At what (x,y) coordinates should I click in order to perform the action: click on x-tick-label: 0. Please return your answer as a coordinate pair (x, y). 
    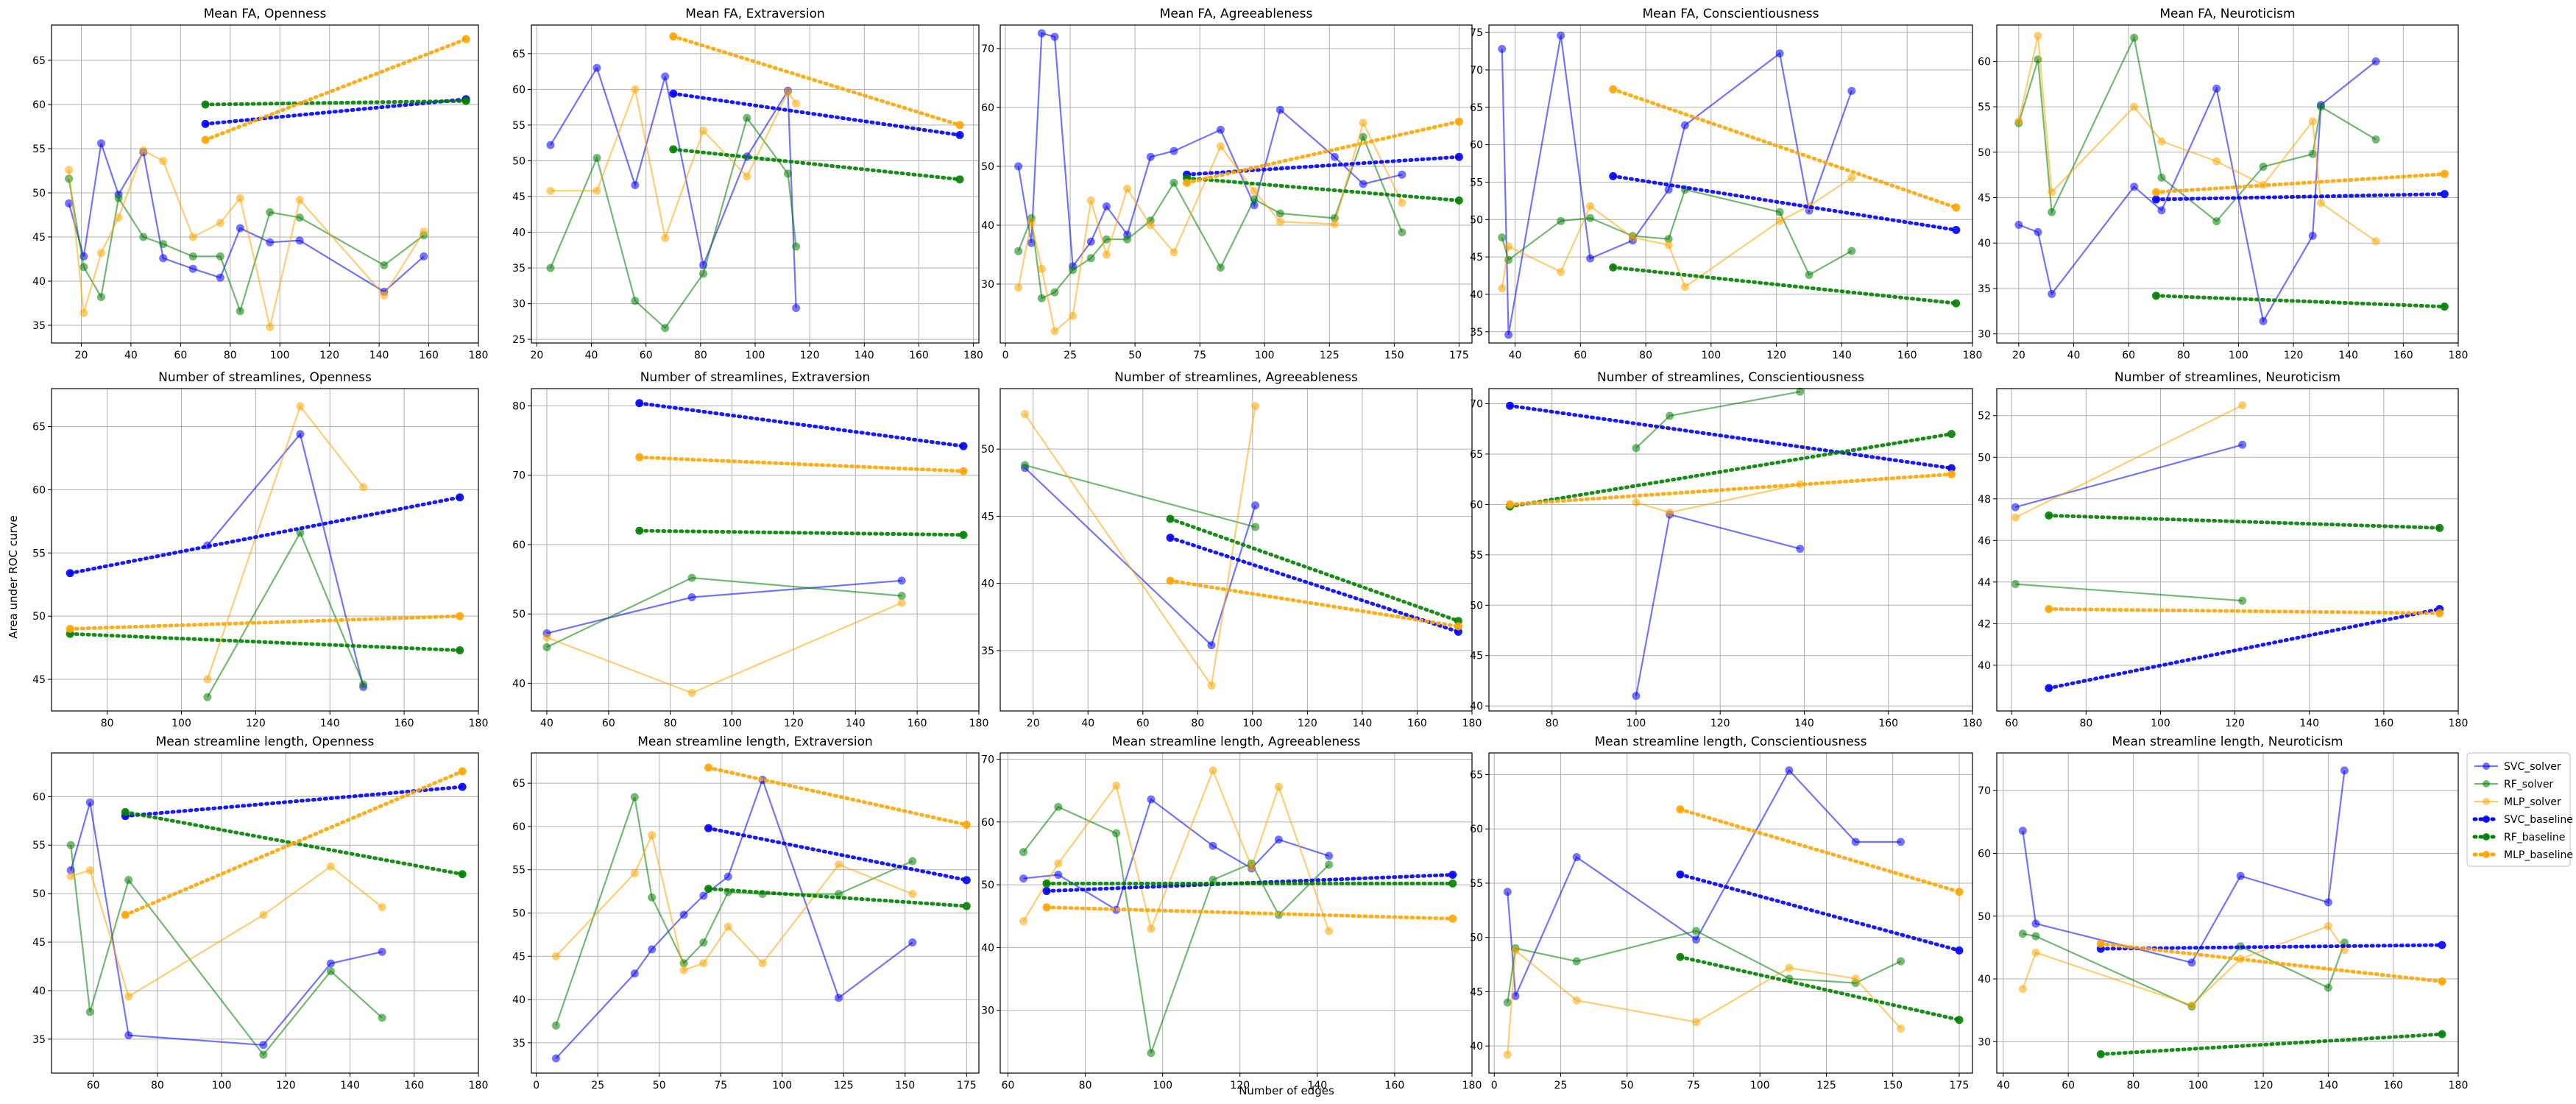
    Looking at the image, I should click on (1494, 1085).